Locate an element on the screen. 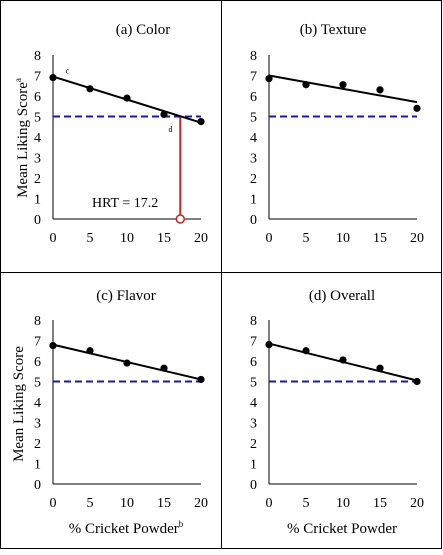  x-axis-label: % Cricket Powder is located at coordinates (342, 529).